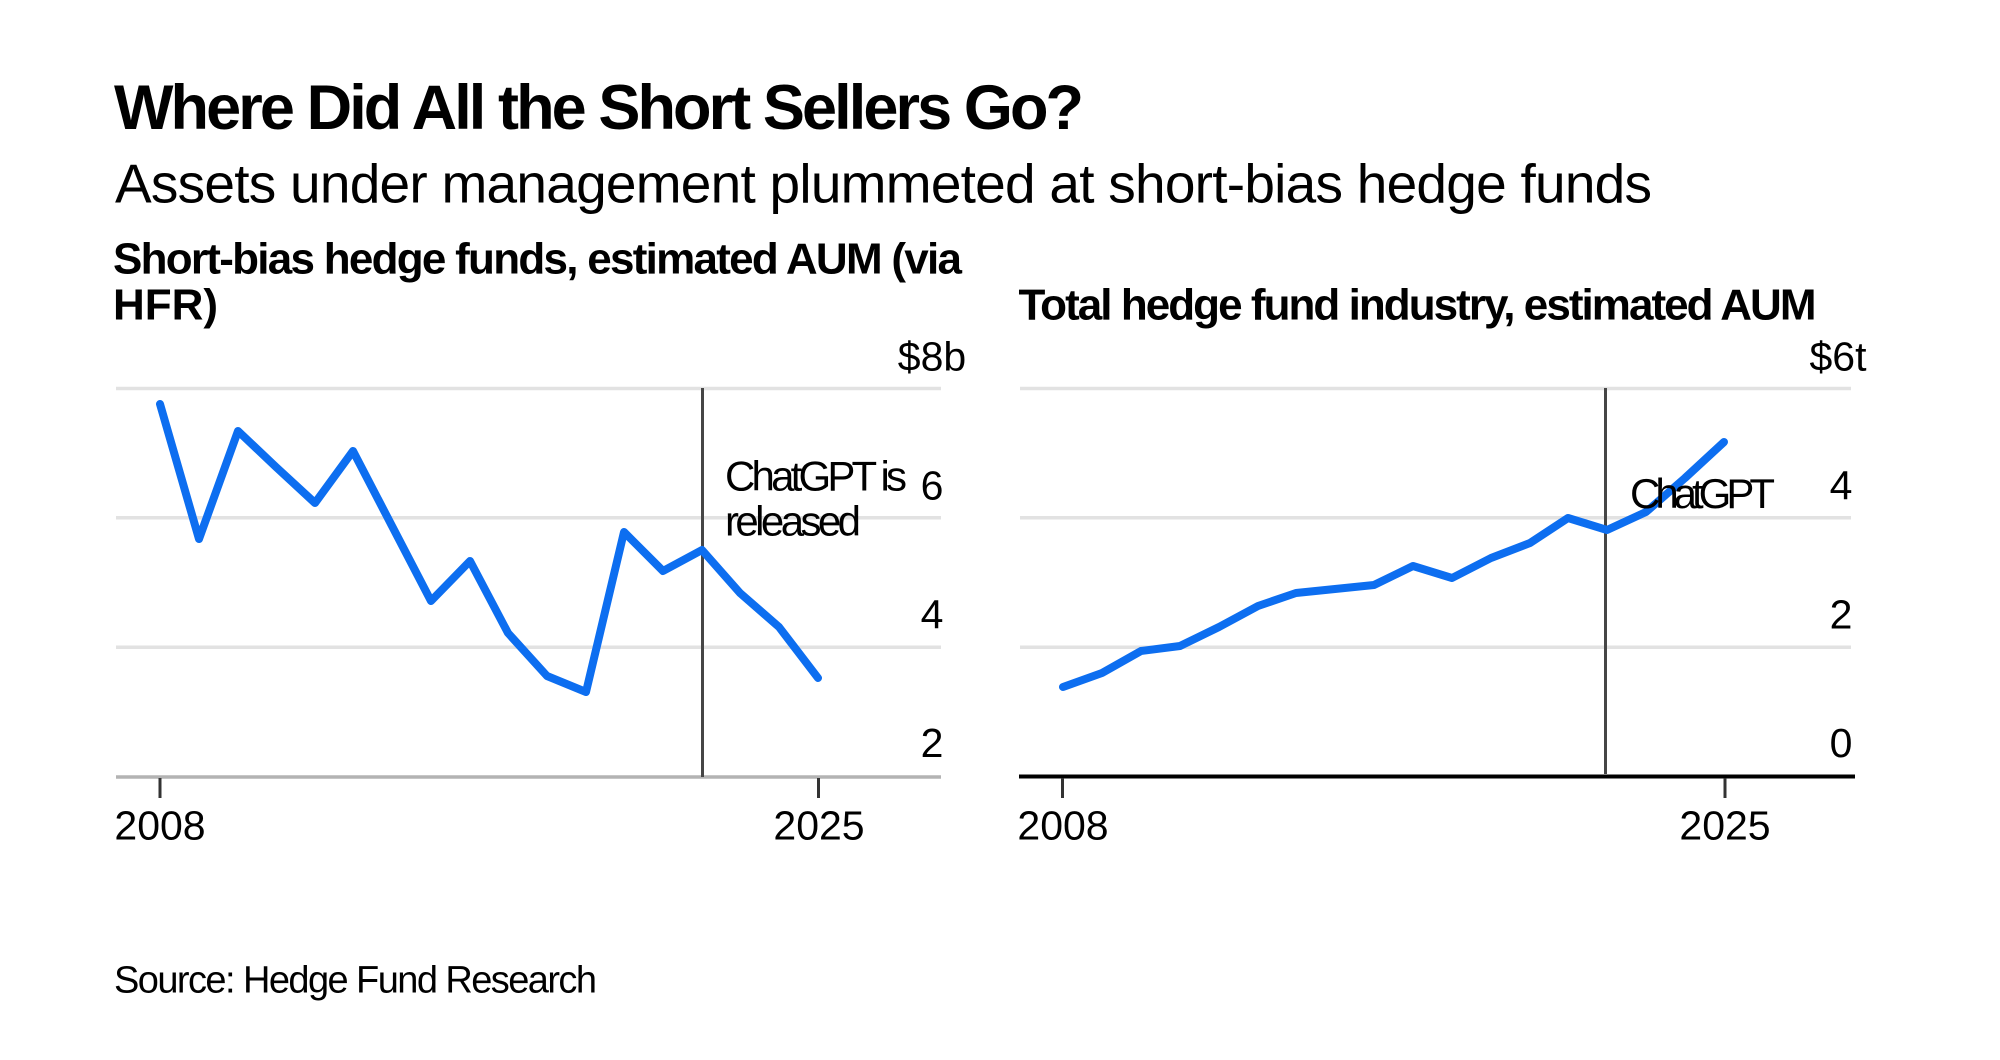 This screenshot has height=1060, width=2000. Describe the element at coordinates (816, 476) in the screenshot. I see `svg-text: ChatGPT is` at that location.